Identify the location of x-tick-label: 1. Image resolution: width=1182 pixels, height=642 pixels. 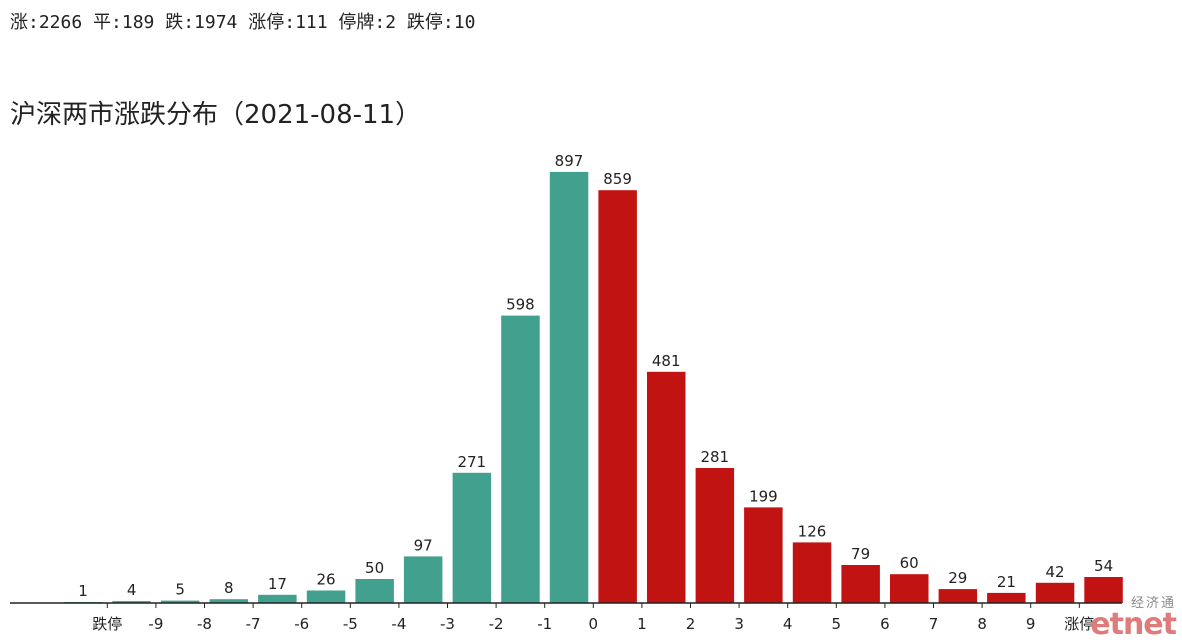
(642, 624).